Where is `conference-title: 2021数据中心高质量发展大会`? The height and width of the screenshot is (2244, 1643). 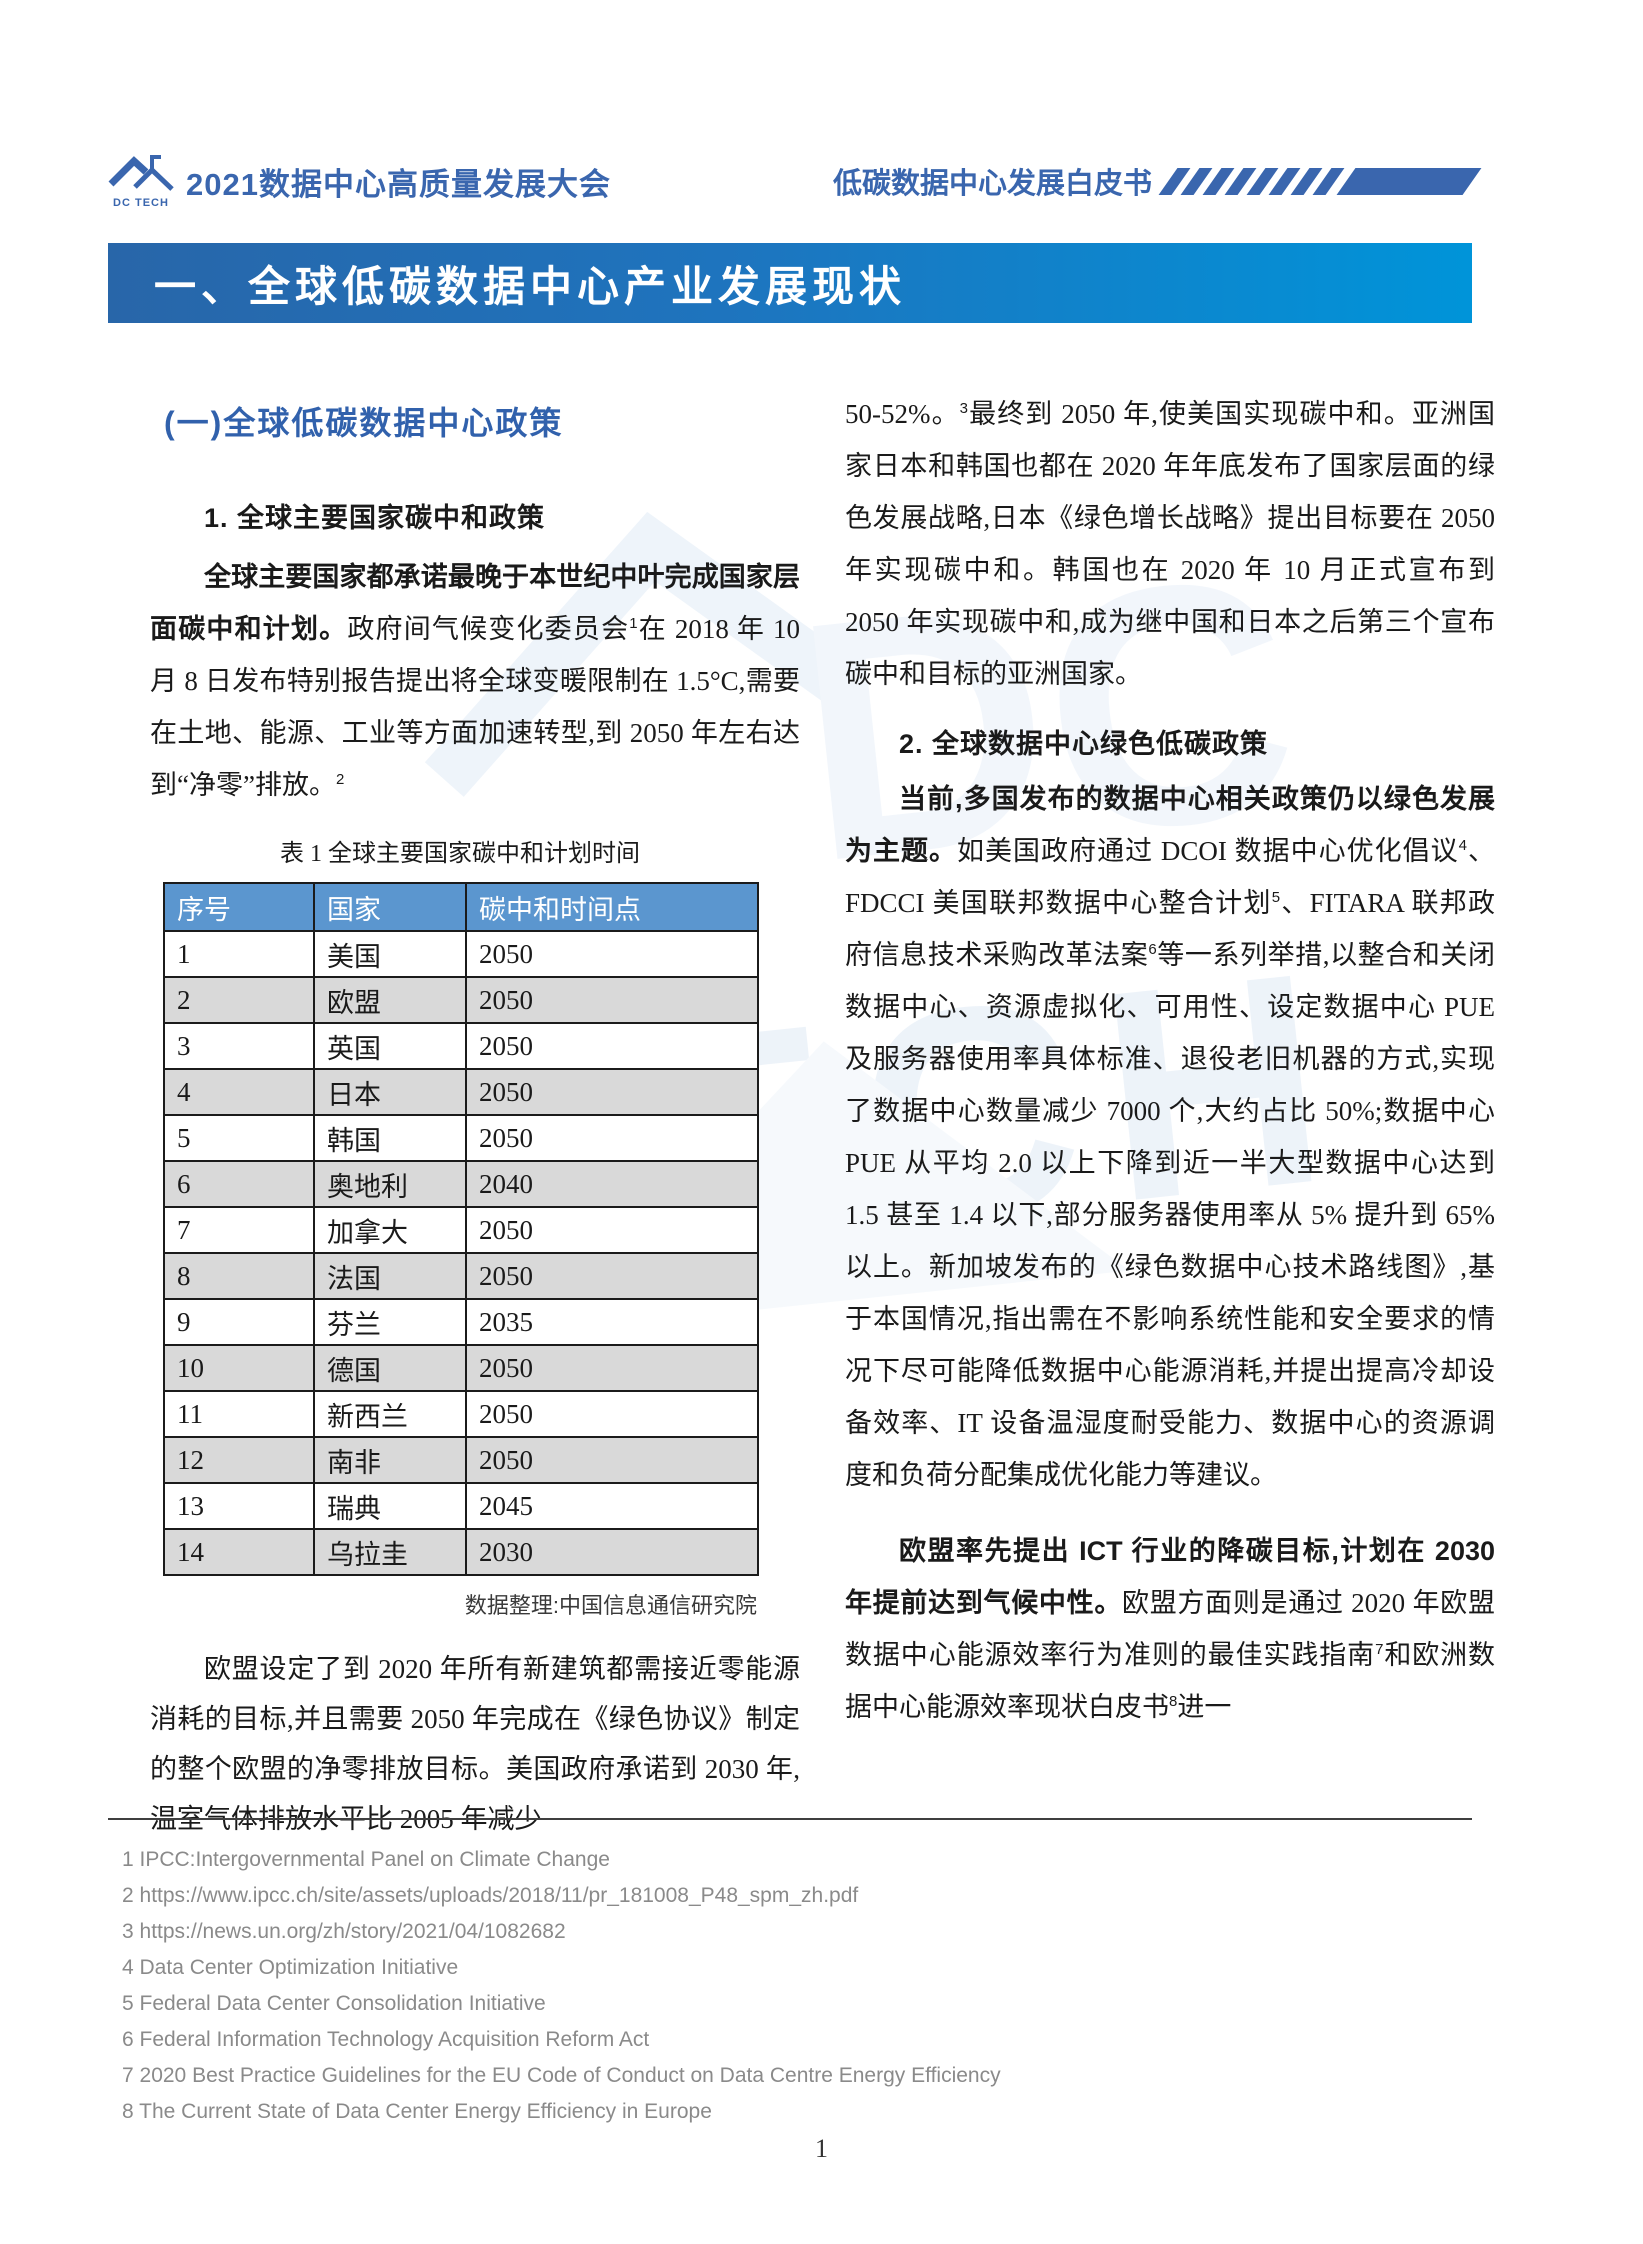
conference-title: 2021数据中心高质量发展大会 is located at coordinates (398, 184).